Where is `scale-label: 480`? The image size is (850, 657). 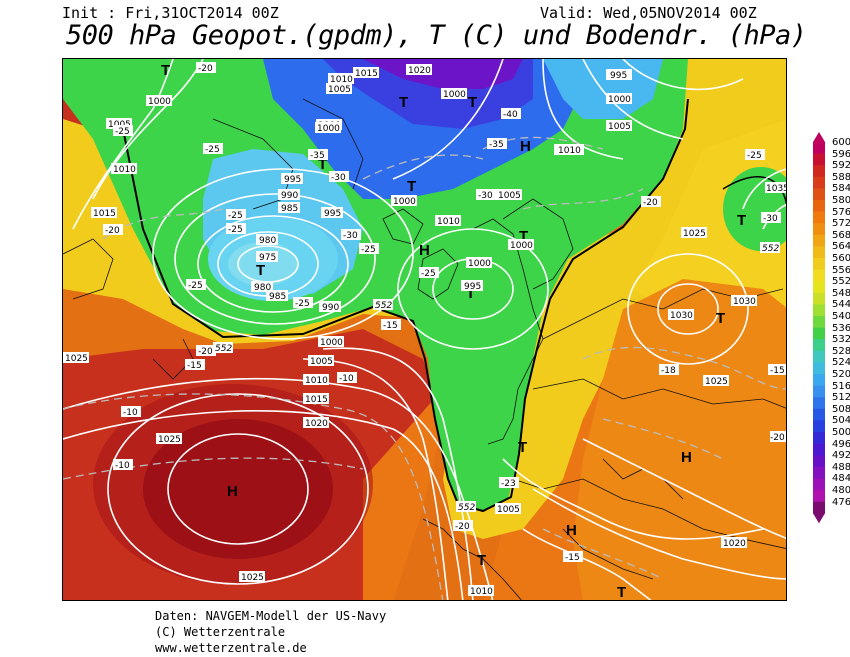
scale-label: 480 is located at coordinates (841, 490).